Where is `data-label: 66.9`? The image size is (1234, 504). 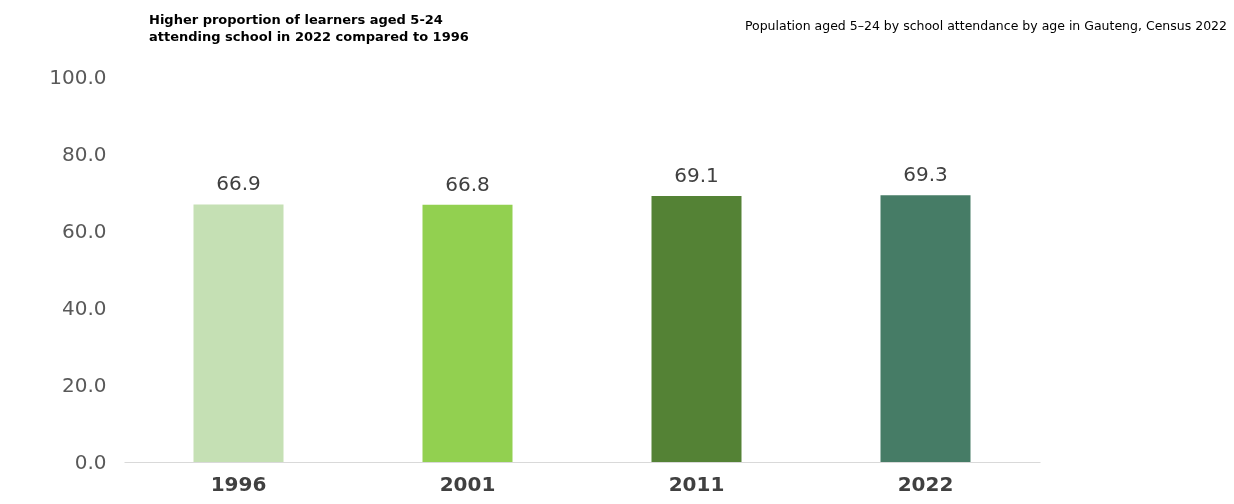
data-label: 66.9 is located at coordinates (238, 183).